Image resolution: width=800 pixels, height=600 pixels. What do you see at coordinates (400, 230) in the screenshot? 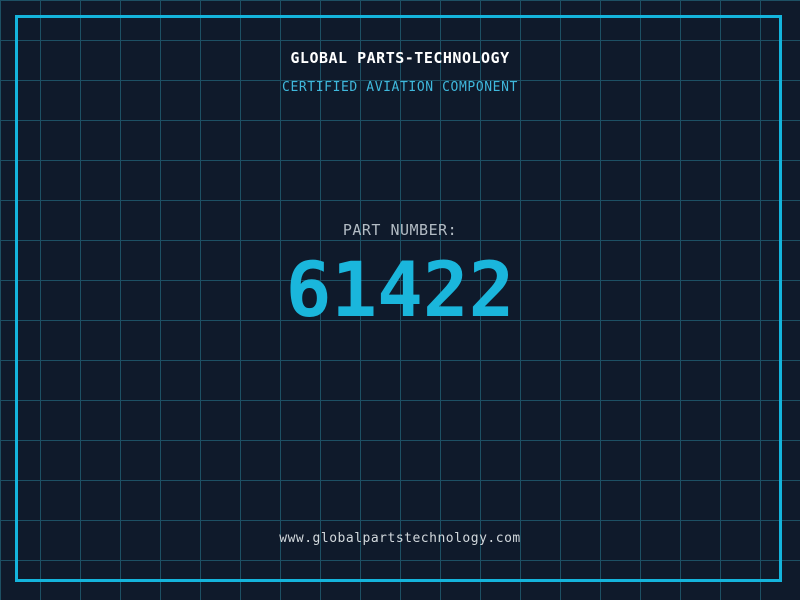
I see `part-number-label: PART NUMBER:` at bounding box center [400, 230].